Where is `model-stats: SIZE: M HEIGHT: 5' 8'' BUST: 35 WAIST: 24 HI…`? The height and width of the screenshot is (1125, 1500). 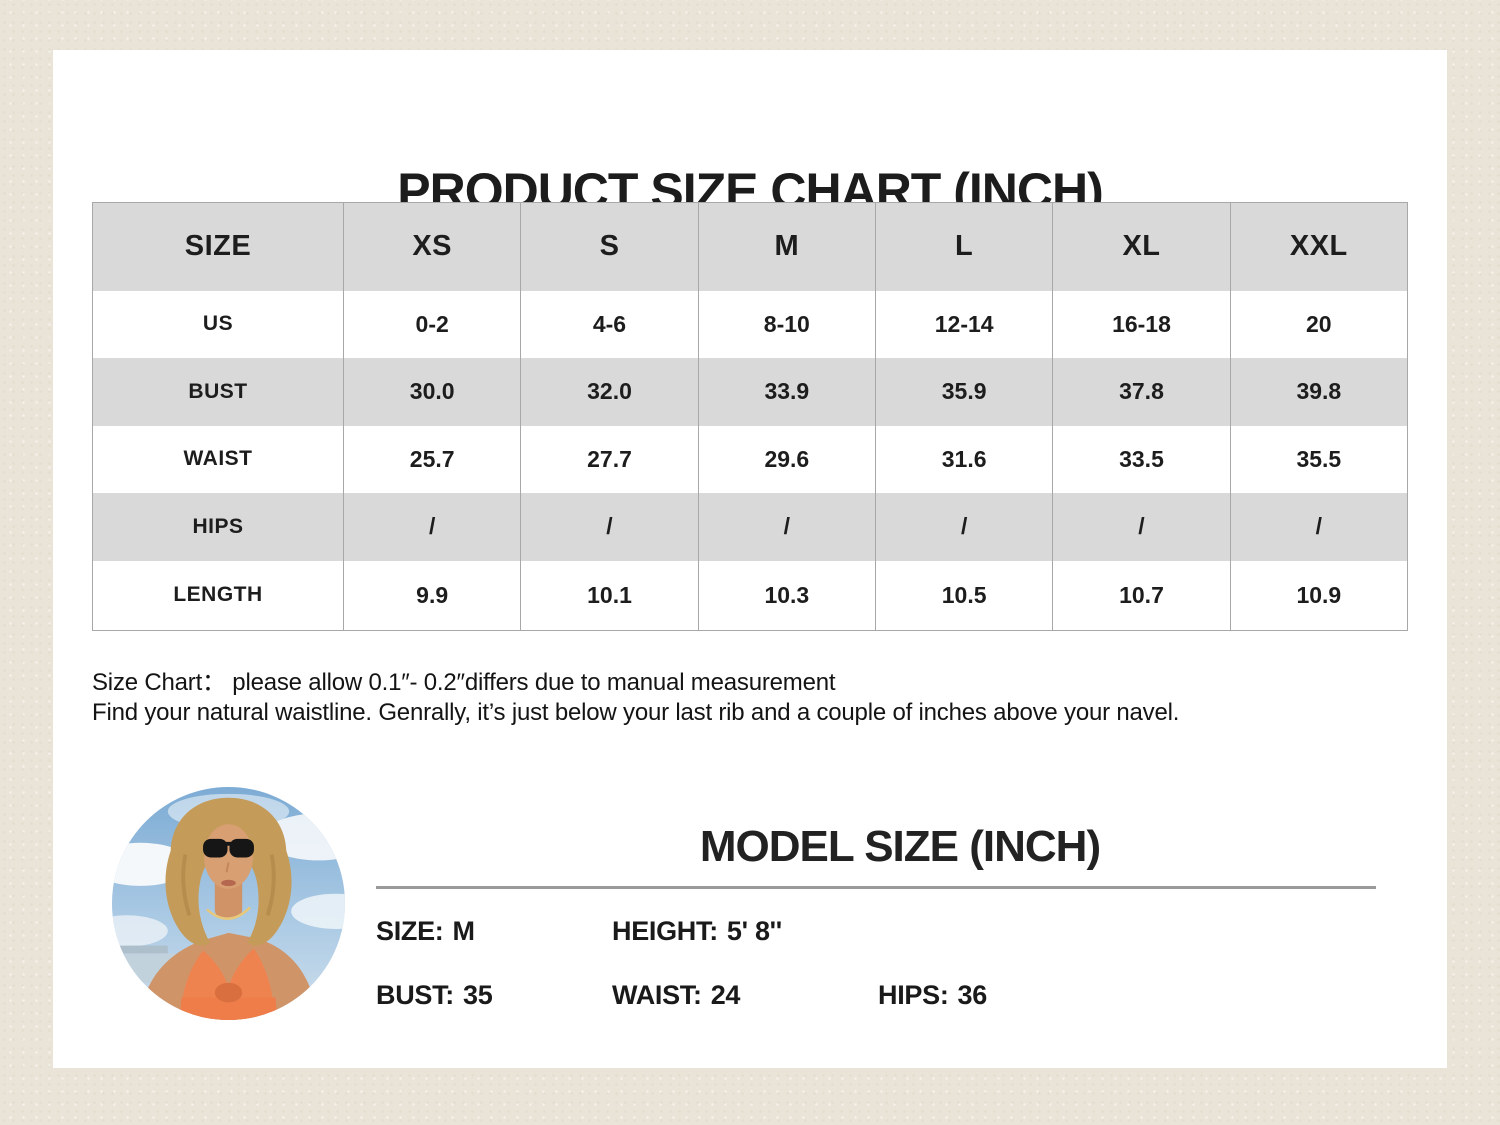 model-stats: SIZE: M HEIGHT: 5' 8'' BUST: 35 WAIST: 24 HI… is located at coordinates (891, 963).